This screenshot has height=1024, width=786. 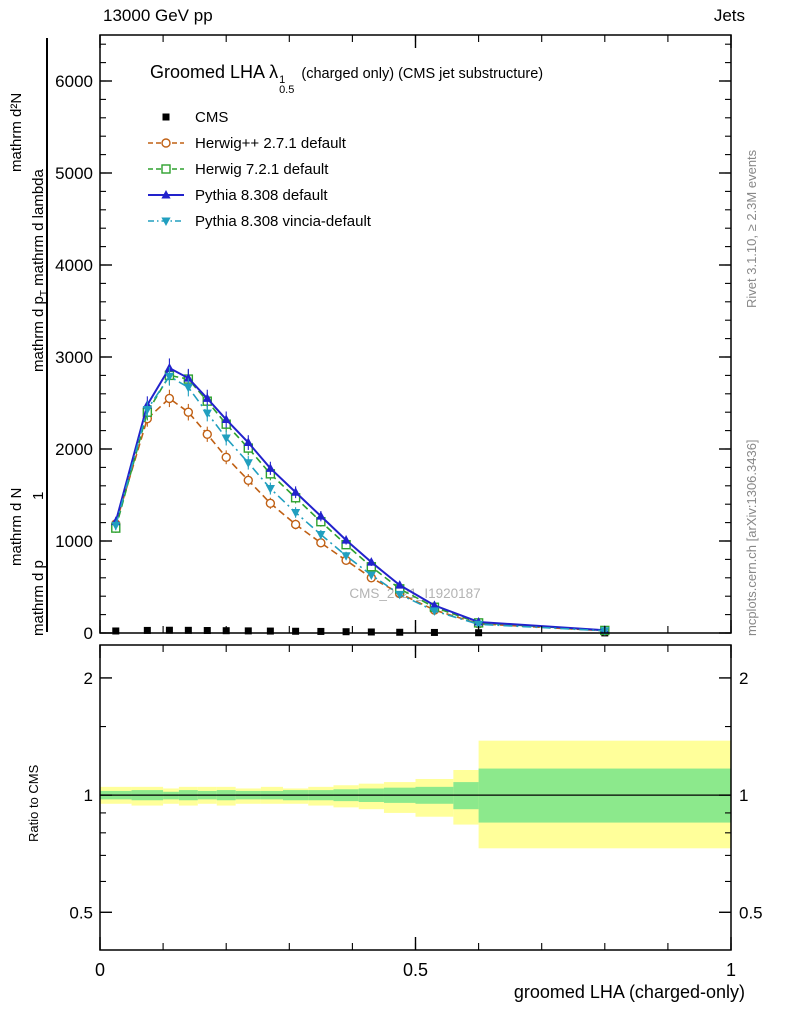 I want to click on y-tick-label: 2000, so click(x=74, y=449).